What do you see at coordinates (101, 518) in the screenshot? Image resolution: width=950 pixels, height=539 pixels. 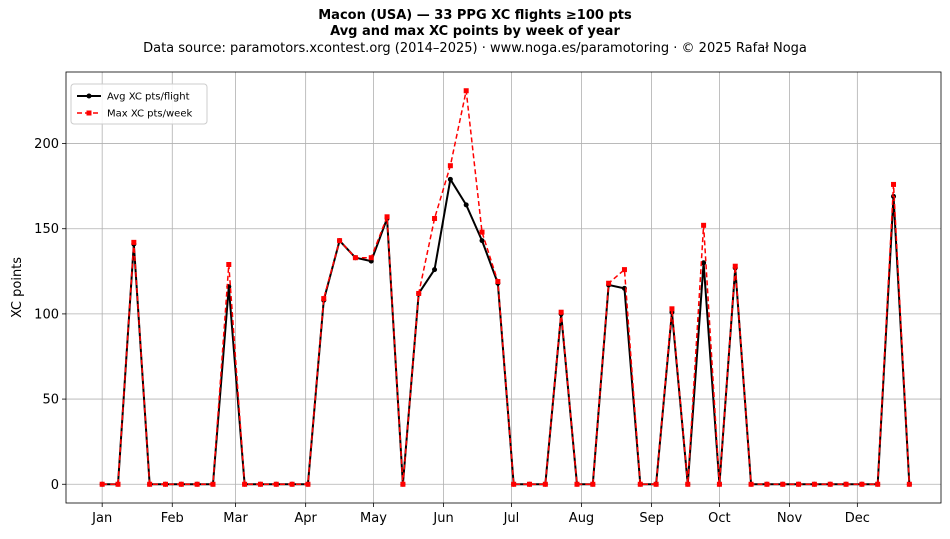 I see `x-tick-label: Jan` at bounding box center [101, 518].